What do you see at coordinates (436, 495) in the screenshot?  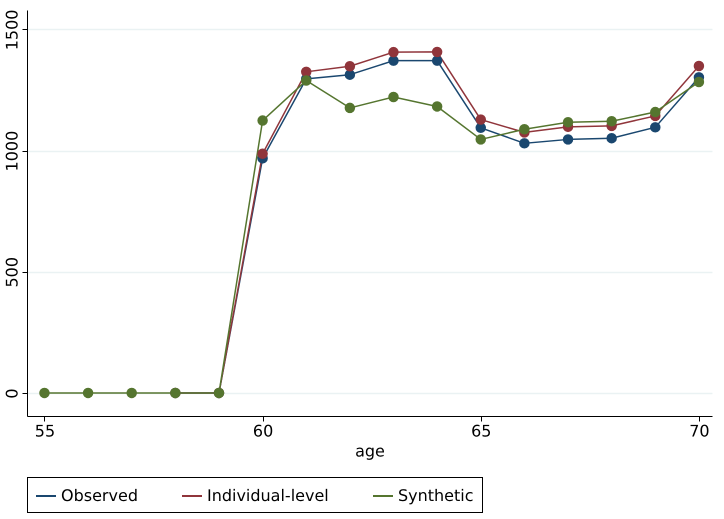 I see `legend-label: Synthetic` at bounding box center [436, 495].